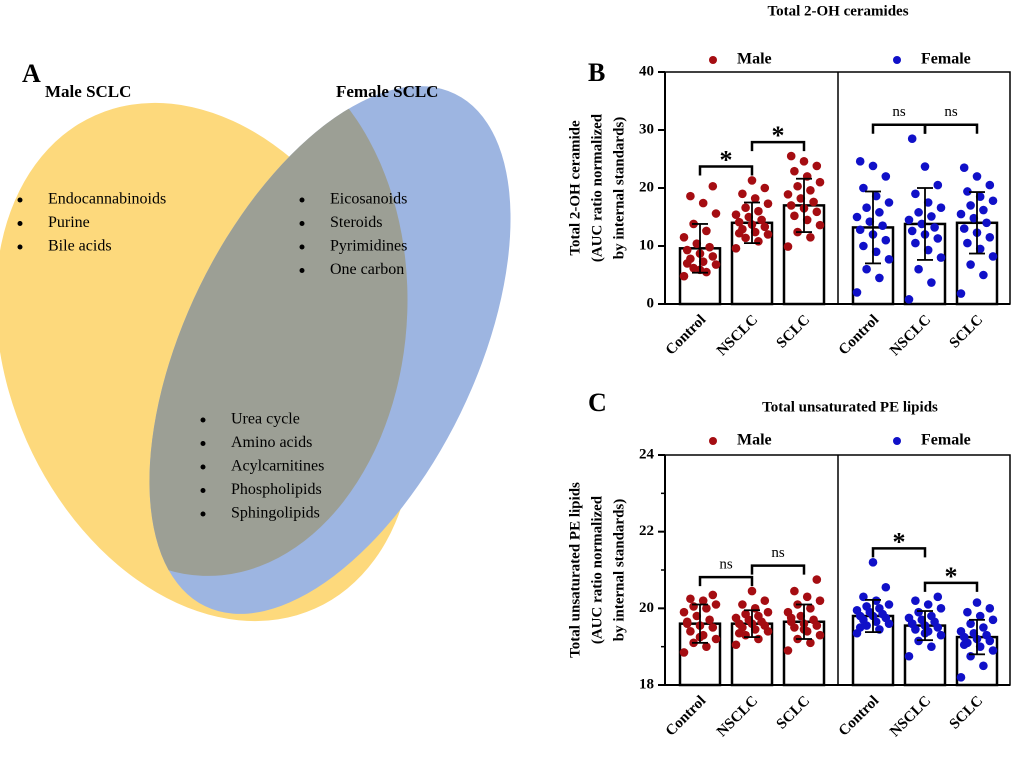 The image size is (1020, 766). What do you see at coordinates (367, 269) in the screenshot?
I see `venn-item: One carbon` at bounding box center [367, 269].